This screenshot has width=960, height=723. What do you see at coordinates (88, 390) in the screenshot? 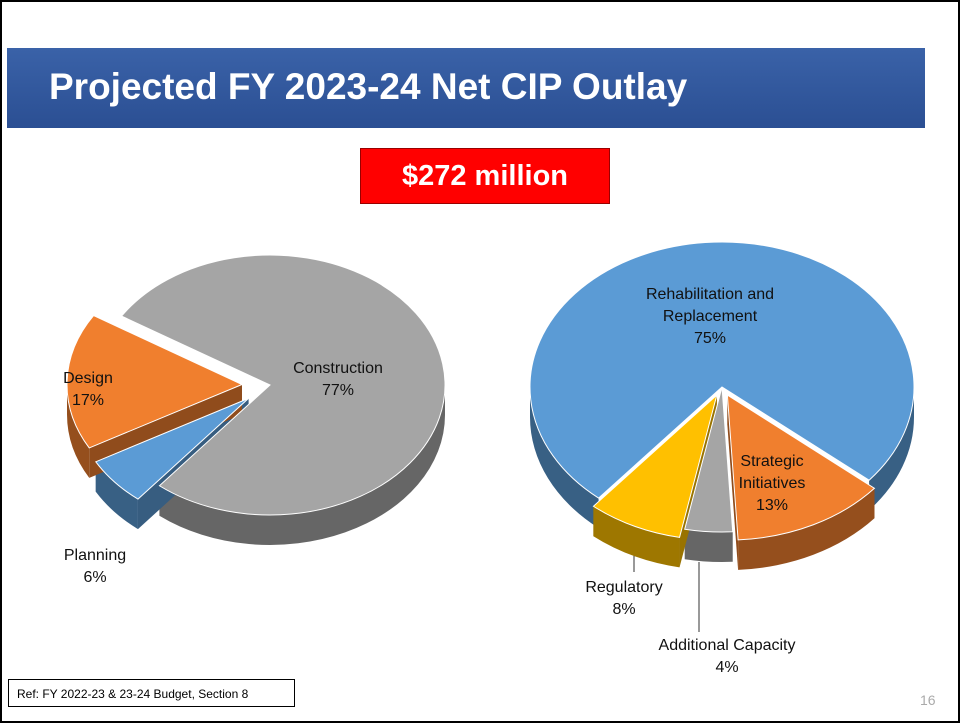
I see `slice-label: Design 17%` at bounding box center [88, 390].